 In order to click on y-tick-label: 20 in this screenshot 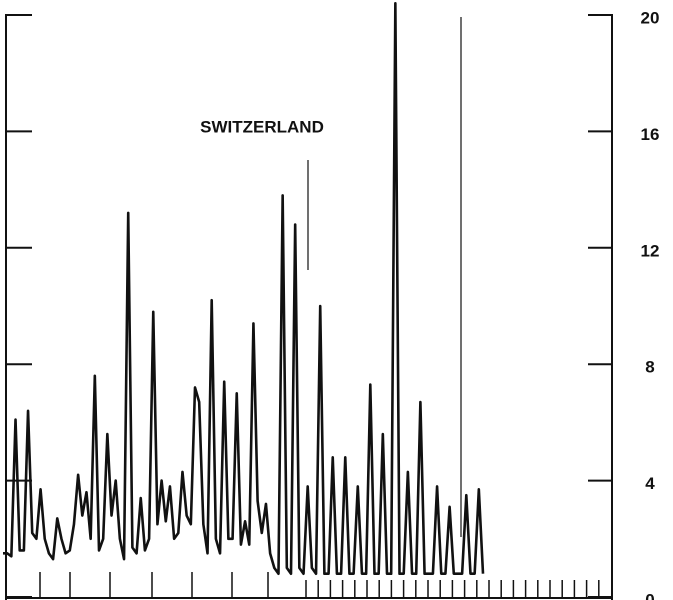, I will do `click(650, 17)`.